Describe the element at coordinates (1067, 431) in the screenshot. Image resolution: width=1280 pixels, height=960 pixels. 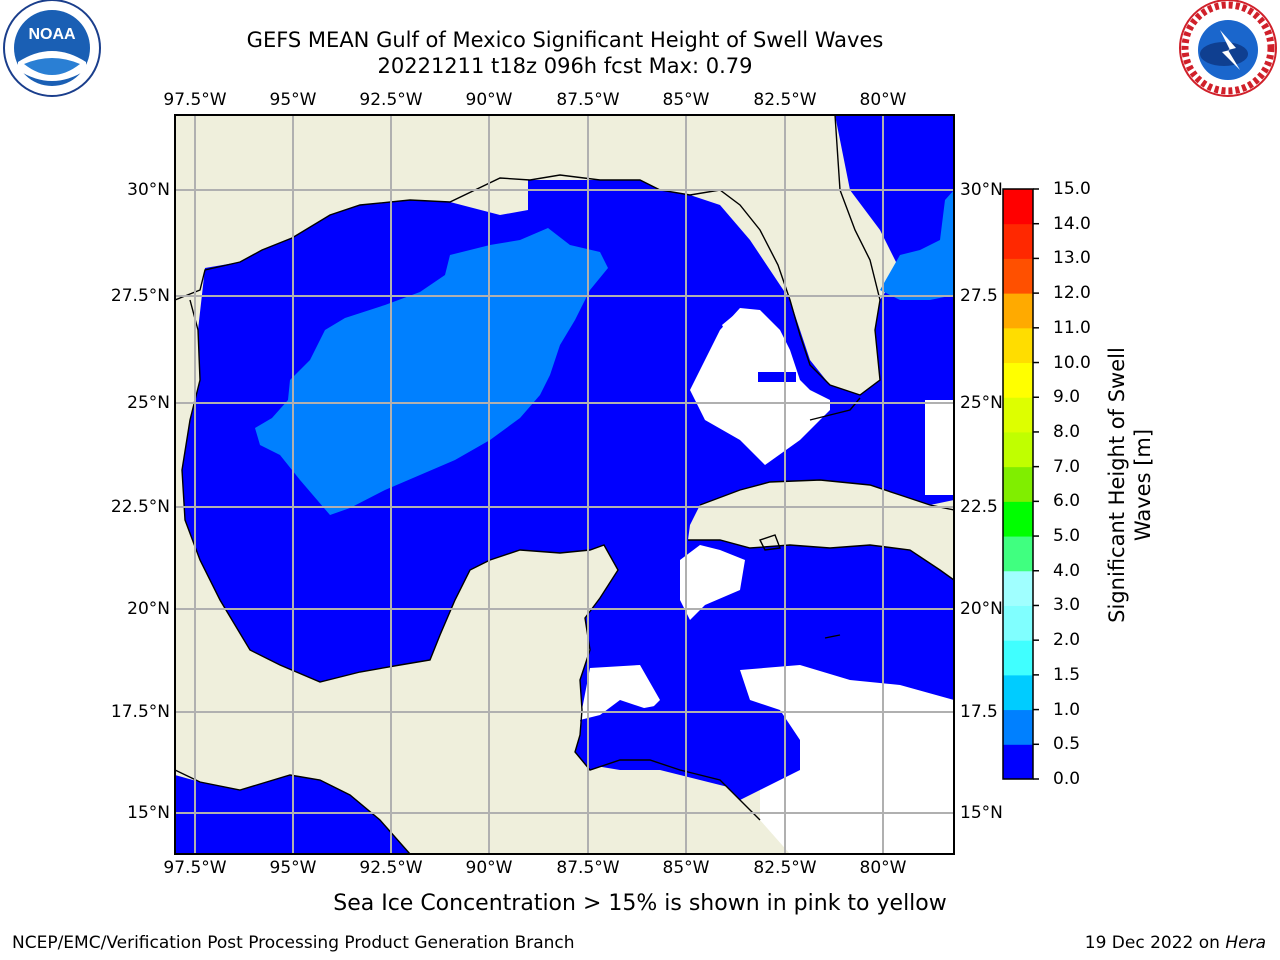
I see `colorbar-tick-label: 8.0` at that location.